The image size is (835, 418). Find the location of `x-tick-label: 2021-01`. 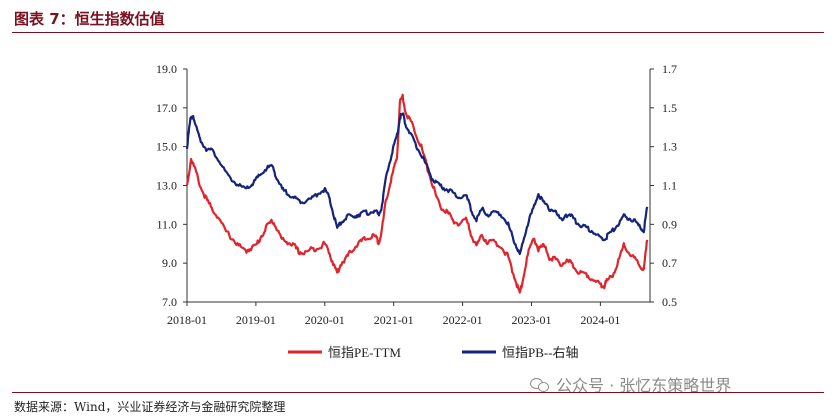

x-tick-label: 2021-01 is located at coordinates (394, 320).